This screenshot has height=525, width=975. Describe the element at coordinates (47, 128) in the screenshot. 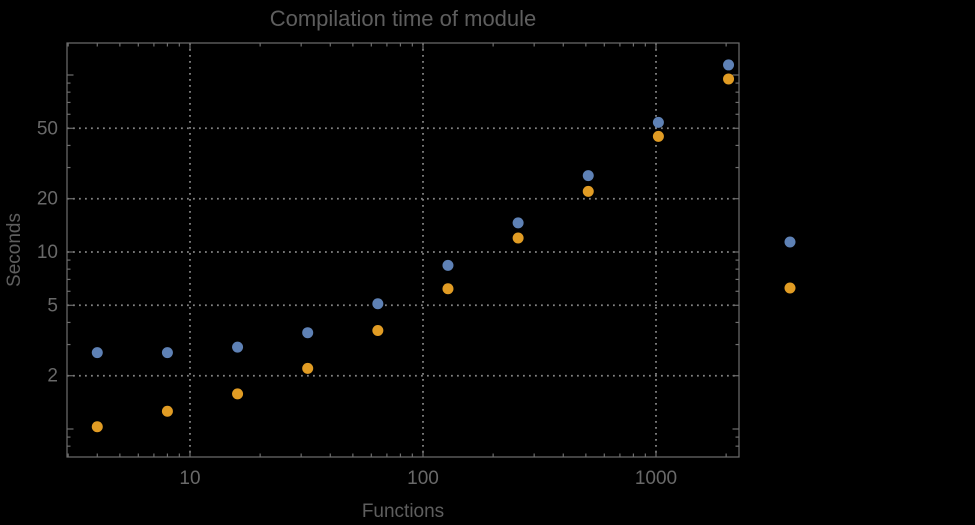

I see `y-tick-label-50: 50` at that location.